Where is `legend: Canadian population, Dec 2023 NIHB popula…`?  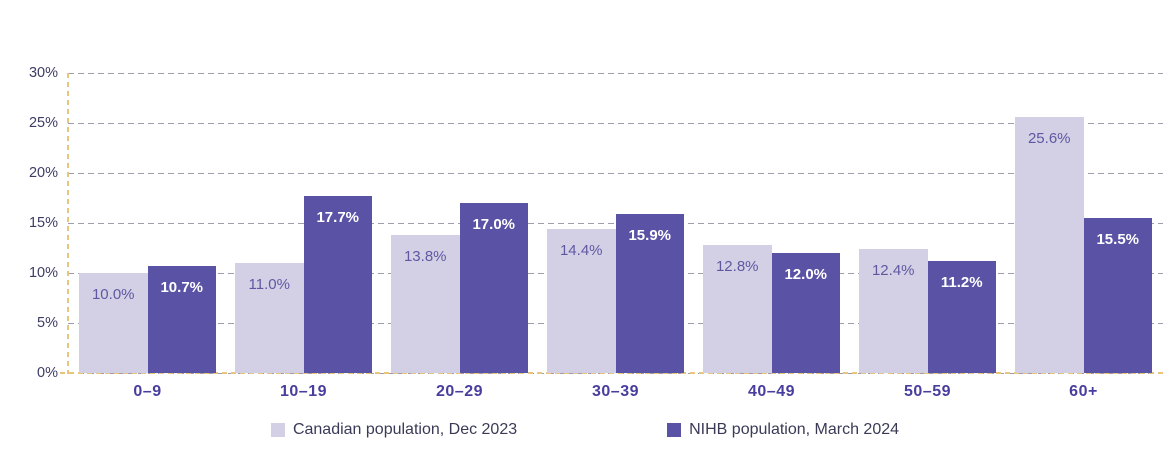
legend: Canadian population, Dec 2023 NIHB popula… is located at coordinates (585, 430).